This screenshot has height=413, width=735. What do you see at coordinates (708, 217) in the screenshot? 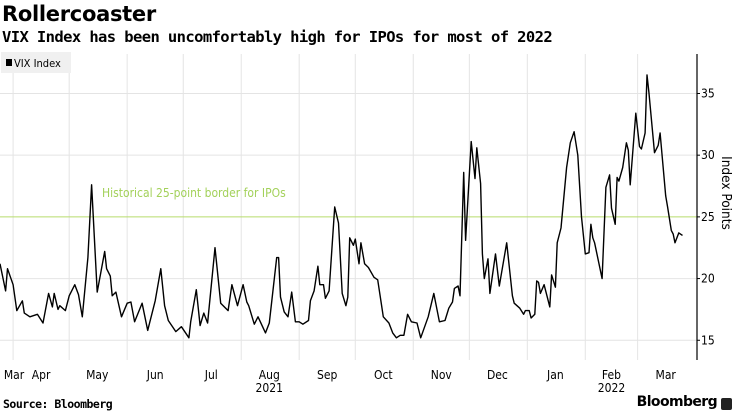
I see `y-tick-label: 25` at bounding box center [708, 217].